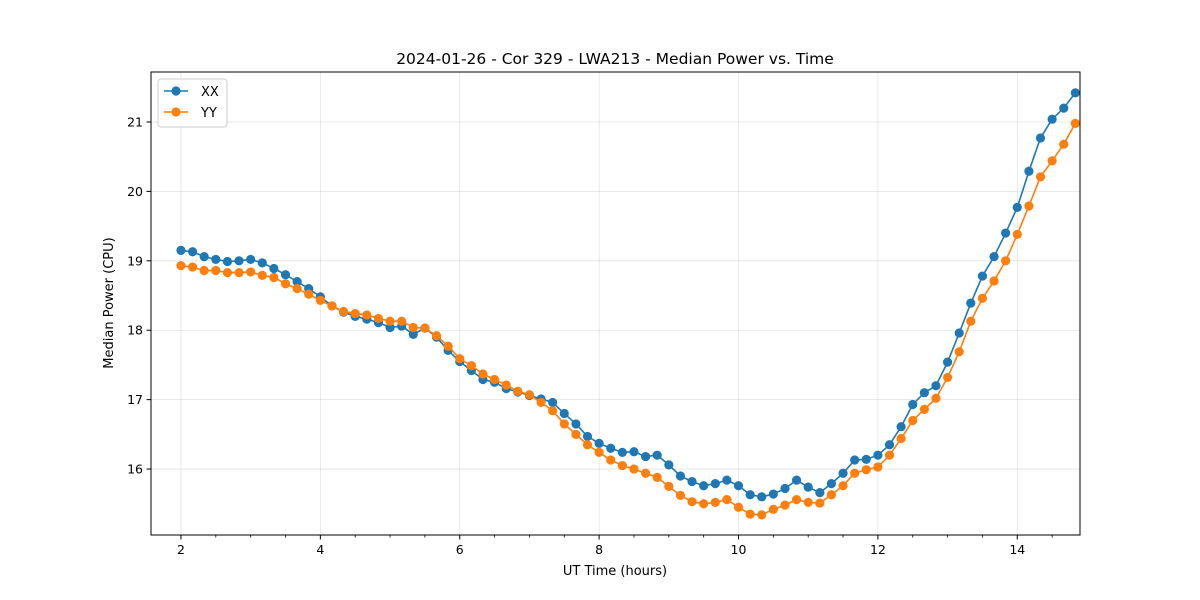 The height and width of the screenshot is (600, 1200). Describe the element at coordinates (135, 330) in the screenshot. I see `y-tick-label: 18` at that location.